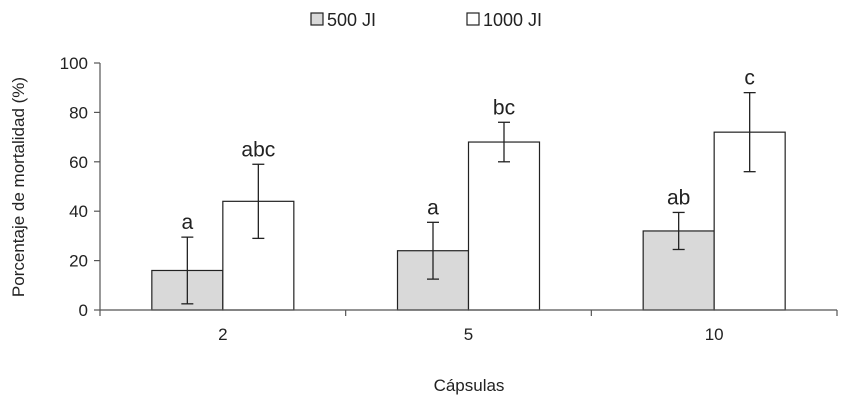  What do you see at coordinates (504, 107) in the screenshot?
I see `significance-label-1000ji-5: bc` at bounding box center [504, 107].